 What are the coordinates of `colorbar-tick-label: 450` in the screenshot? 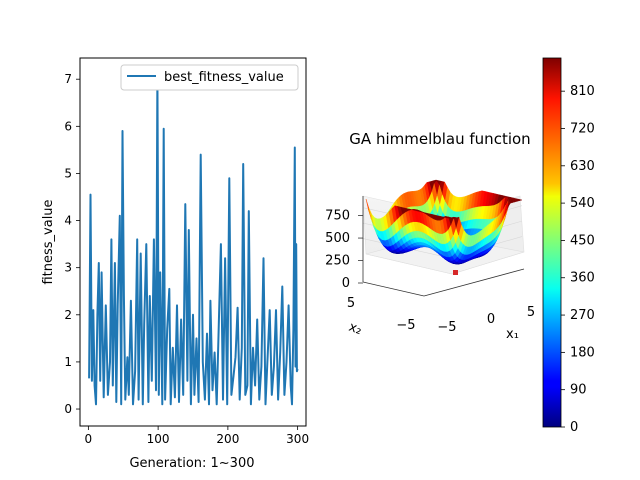 It's located at (582, 240).